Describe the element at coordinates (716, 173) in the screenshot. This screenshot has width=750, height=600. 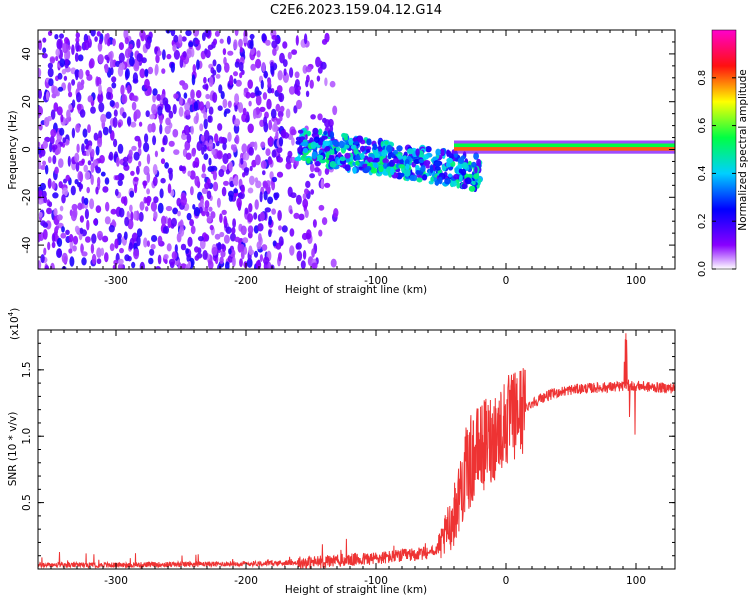
I see `colorbar-ticks: 0.0 0.2 0.4 0.6 0.8` at that location.